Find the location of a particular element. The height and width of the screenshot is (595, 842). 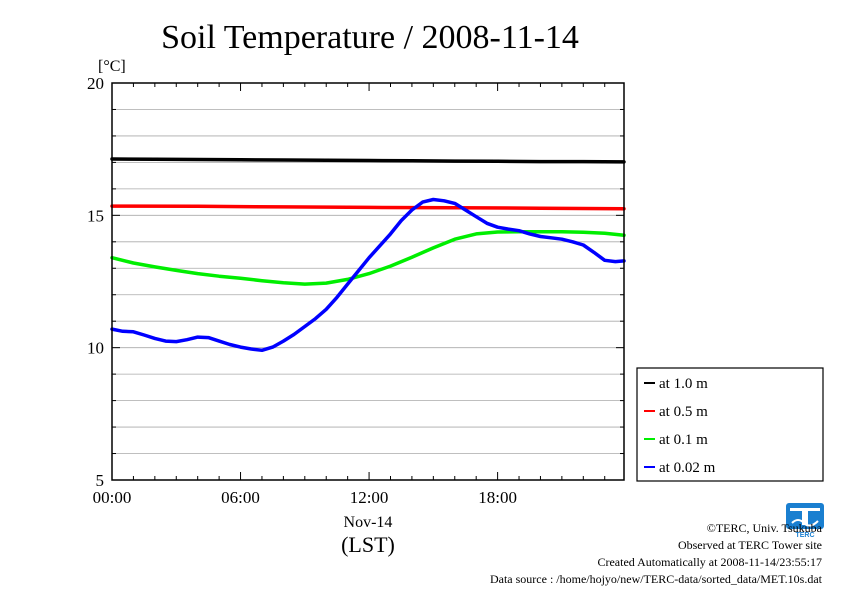

y-axis-label: [°C] is located at coordinates (112, 66).